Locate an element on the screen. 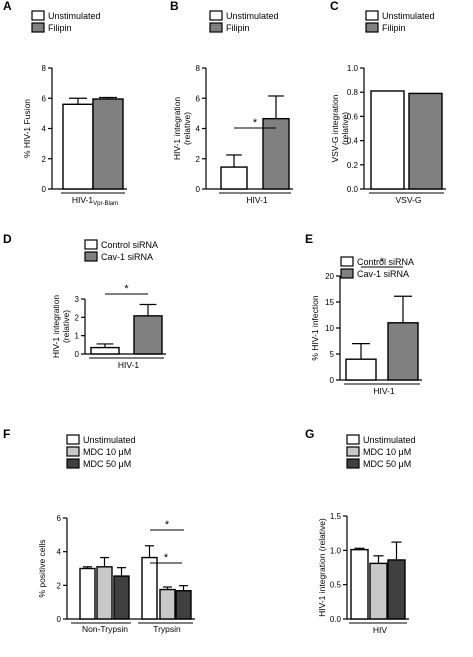  panel-a-group-label: HIV-1Vpr-Blam is located at coordinates (95, 201).